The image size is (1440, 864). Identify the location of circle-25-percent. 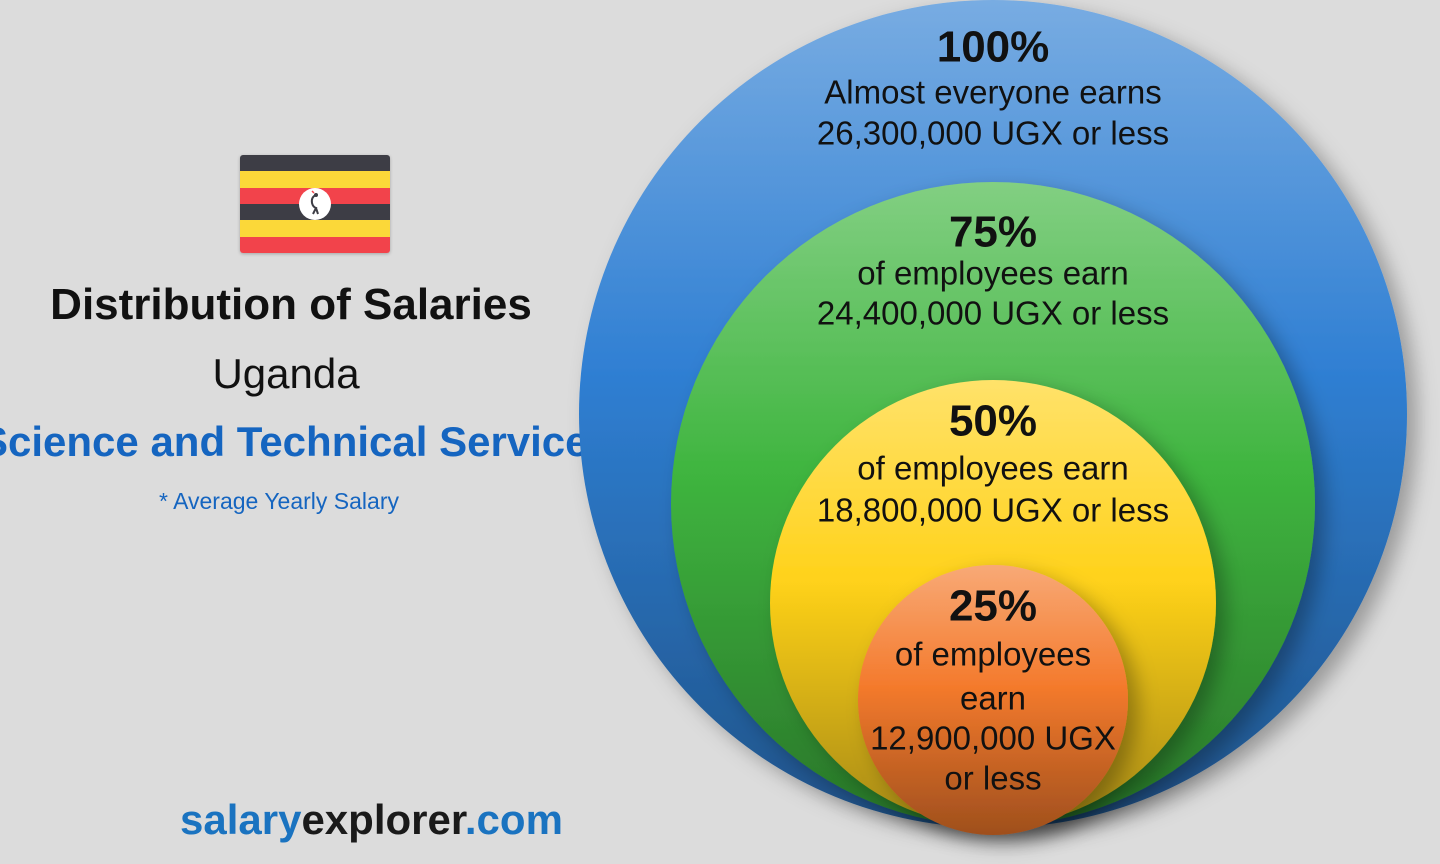
(993, 700).